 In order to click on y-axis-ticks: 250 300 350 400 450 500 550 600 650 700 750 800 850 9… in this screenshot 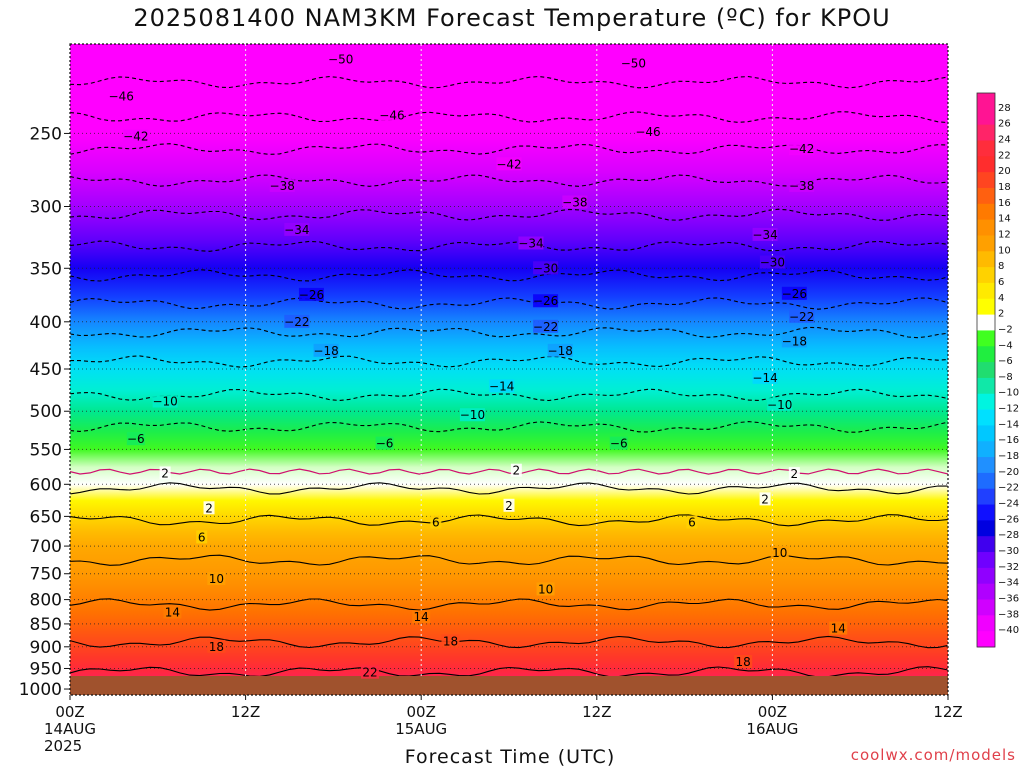, I will do `click(44, 412)`.